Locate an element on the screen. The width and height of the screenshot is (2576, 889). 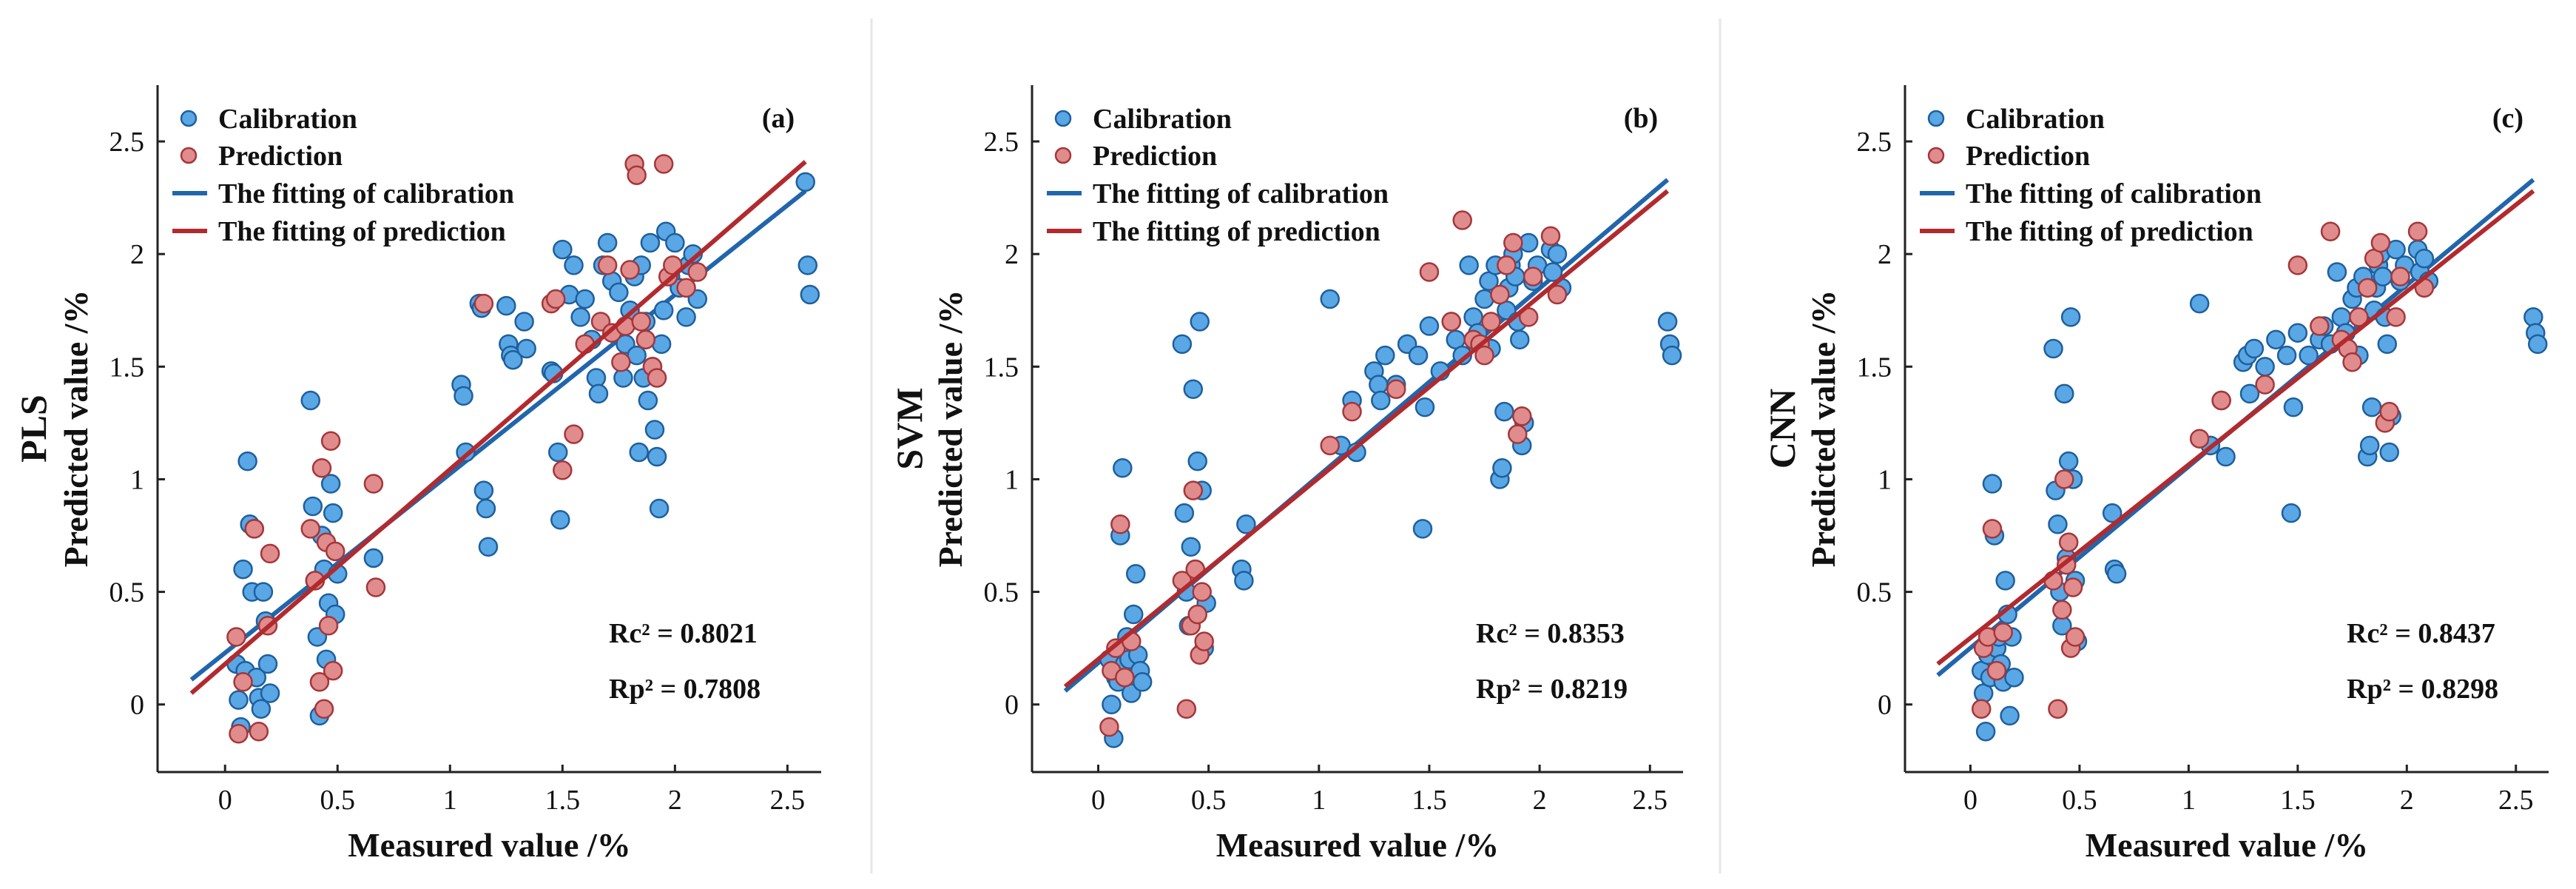
legend-prediction-label: Prediction is located at coordinates (2028, 156).